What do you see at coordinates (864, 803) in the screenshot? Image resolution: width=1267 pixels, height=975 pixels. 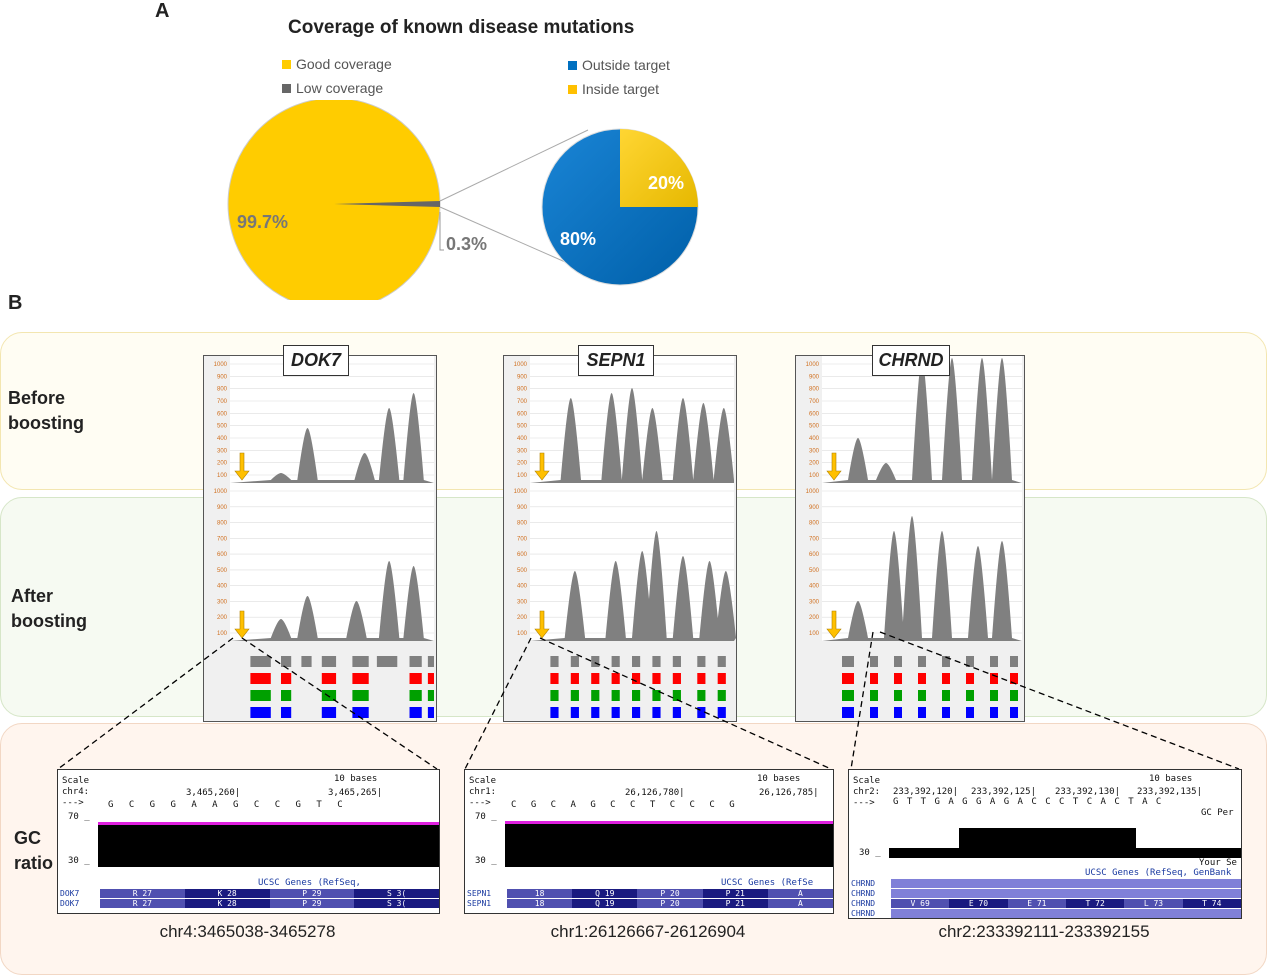 I see `ucsc-strand-label: --->` at bounding box center [864, 803].